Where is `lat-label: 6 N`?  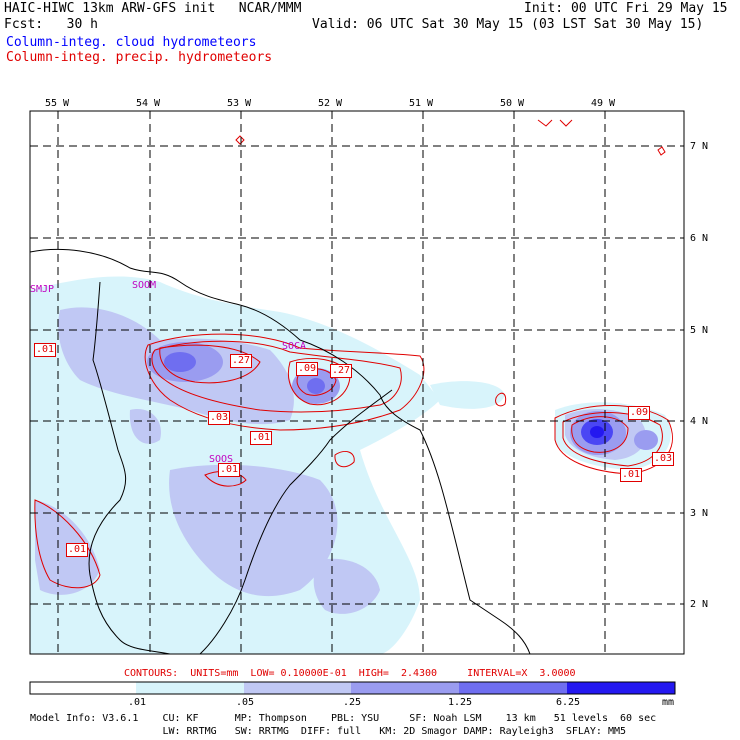
lat-label: 6 N is located at coordinates (699, 238).